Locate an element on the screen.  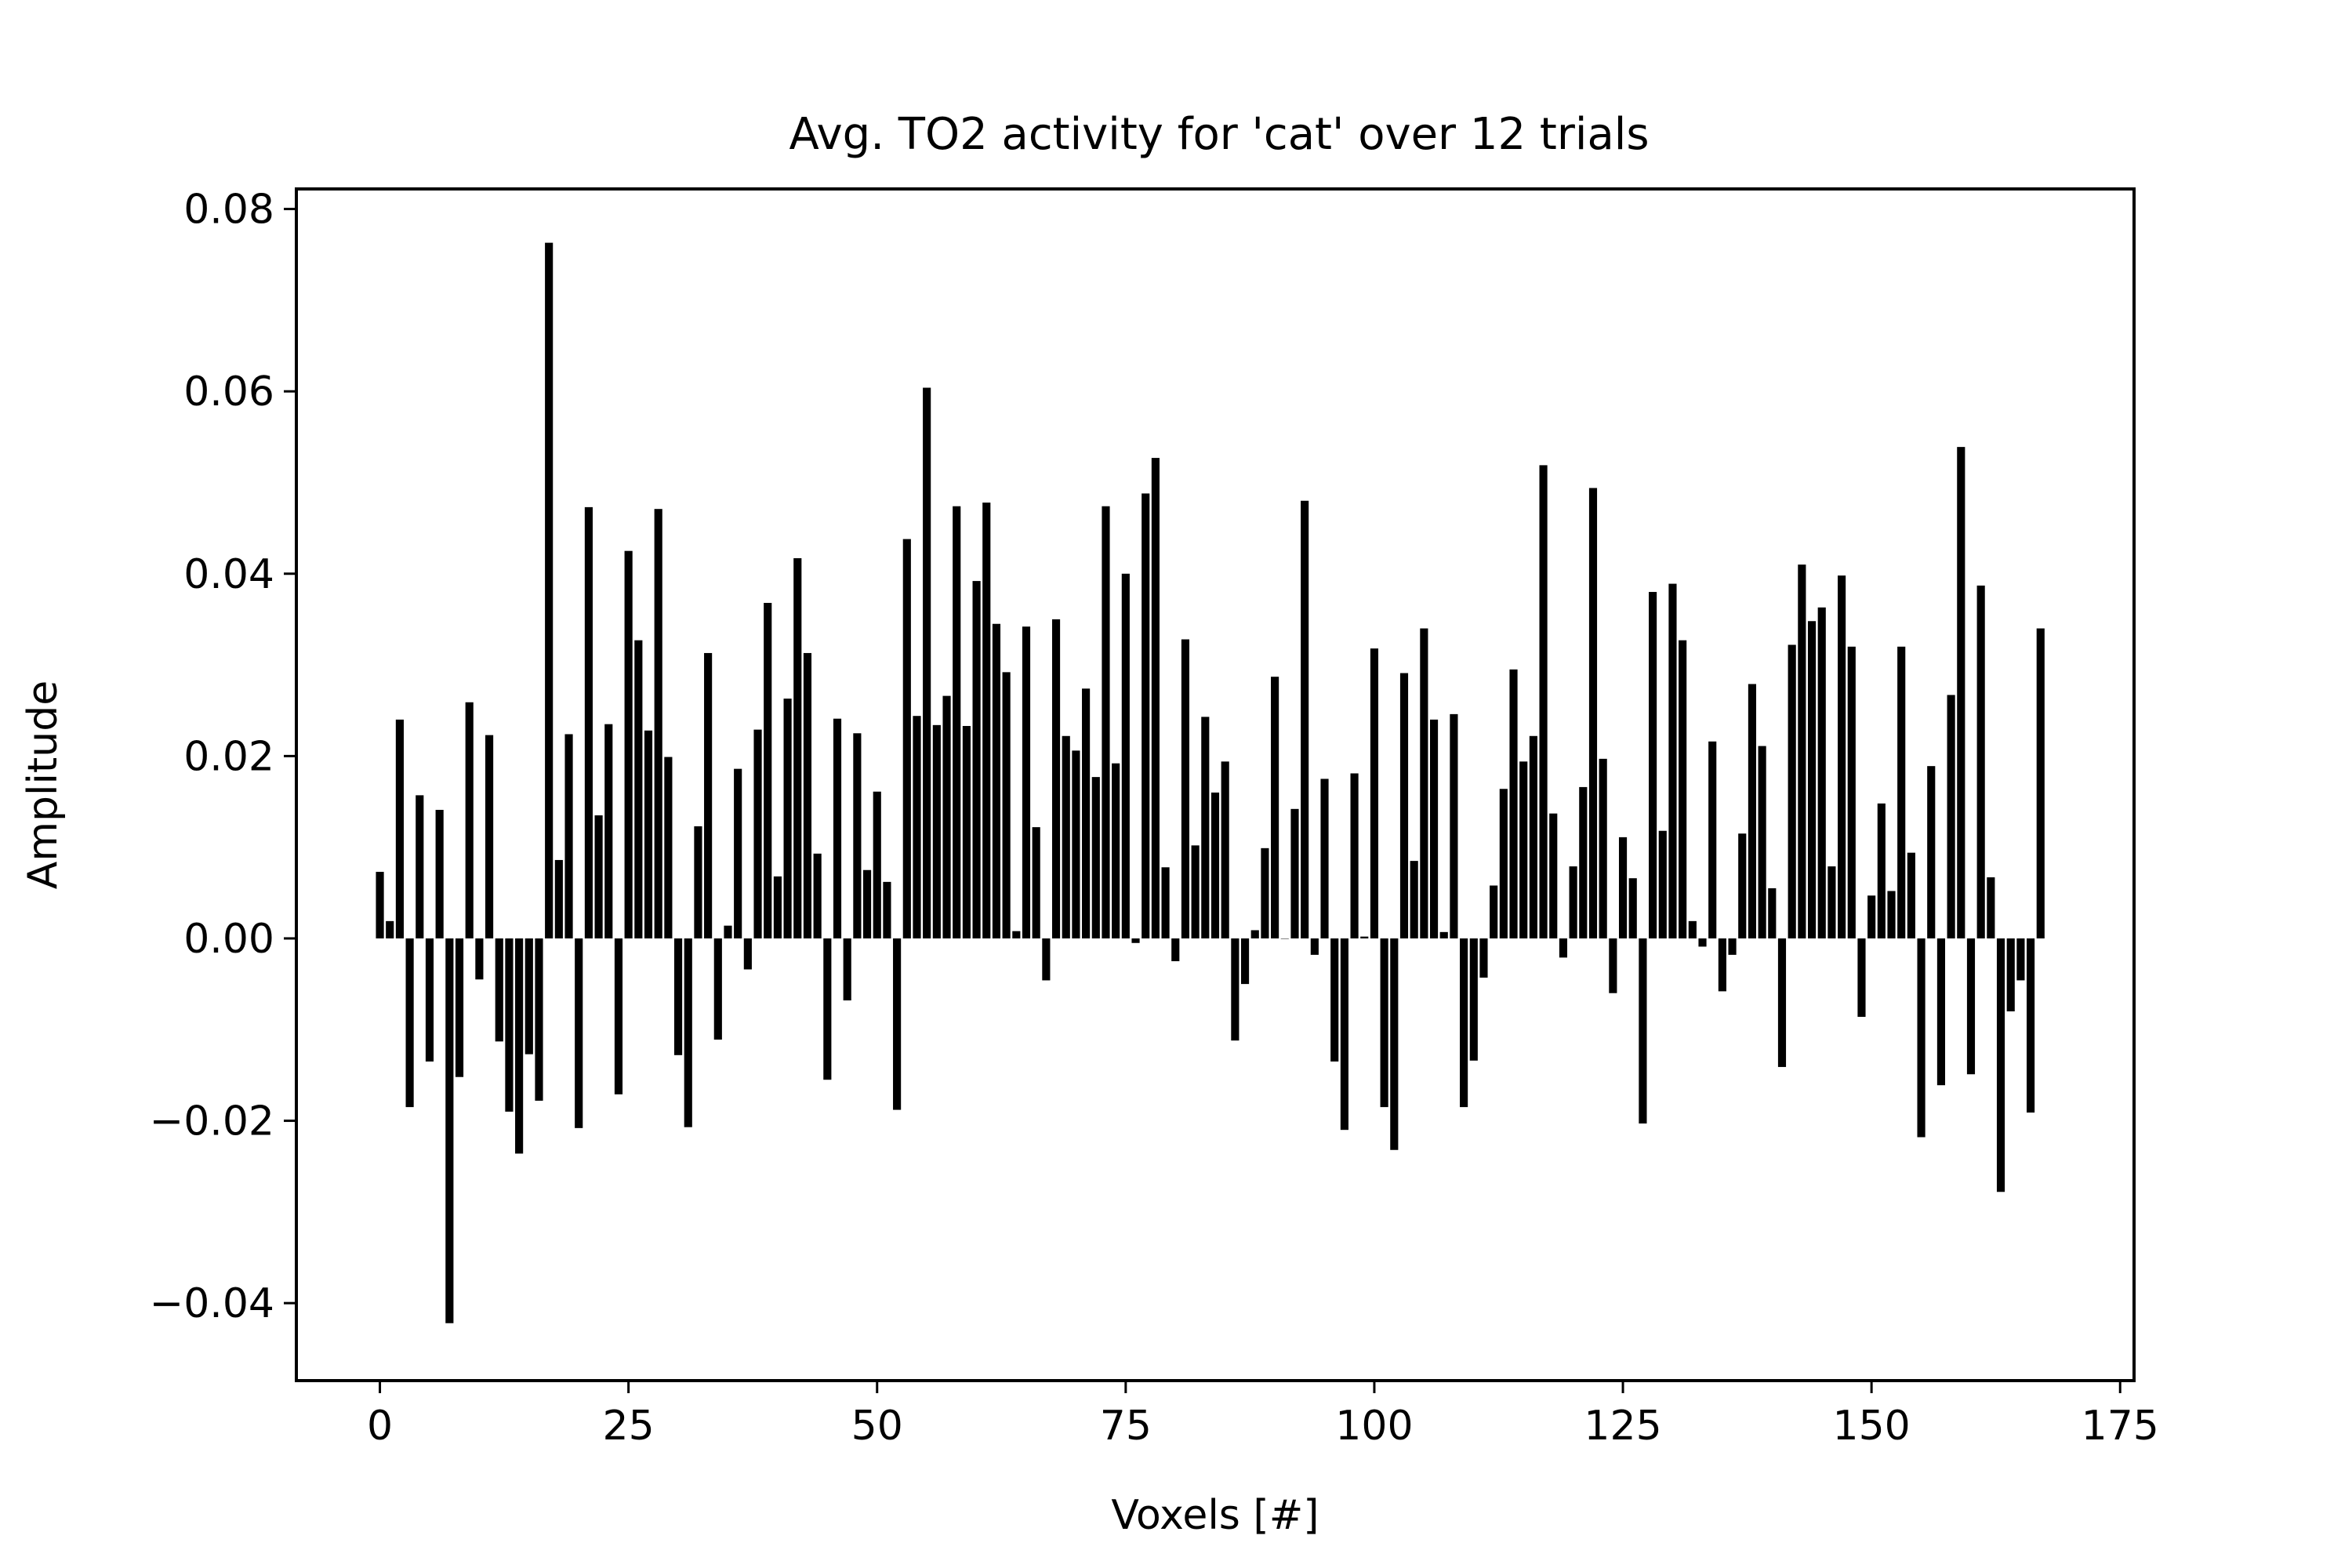
y-tick-label: 0.06 is located at coordinates (229, 392).